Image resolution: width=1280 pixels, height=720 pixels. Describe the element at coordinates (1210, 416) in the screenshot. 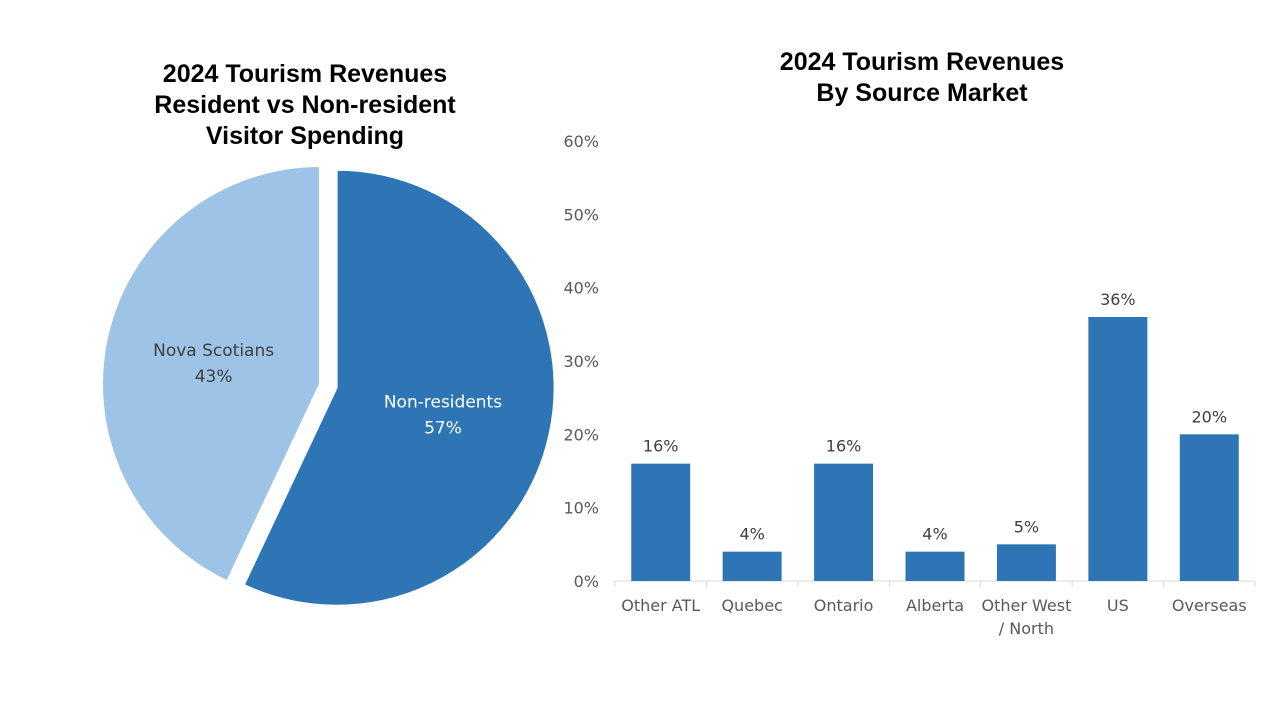

I see `bar-value-label: 20%` at that location.